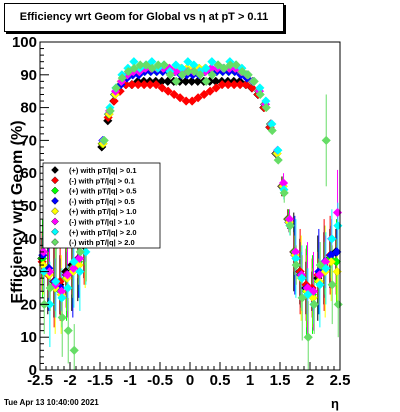 This screenshot has width=400, height=412. I want to click on y-tick-label: 100, so click(24, 42).